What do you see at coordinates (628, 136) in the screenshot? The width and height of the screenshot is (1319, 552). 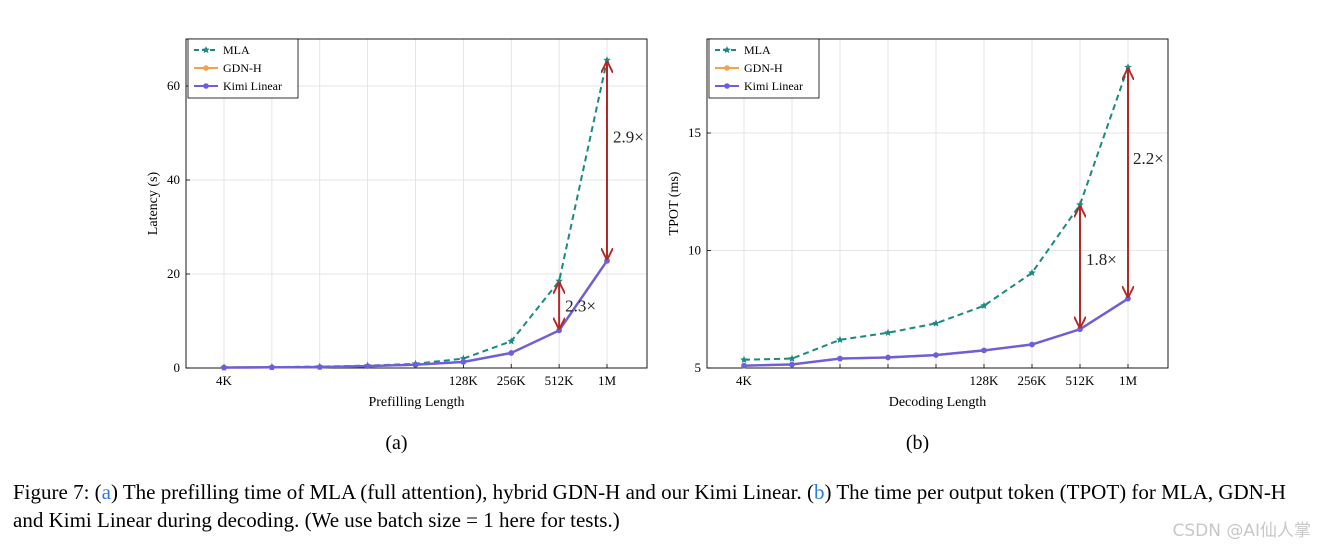 I see `speedup-label: 2.9×` at bounding box center [628, 136].